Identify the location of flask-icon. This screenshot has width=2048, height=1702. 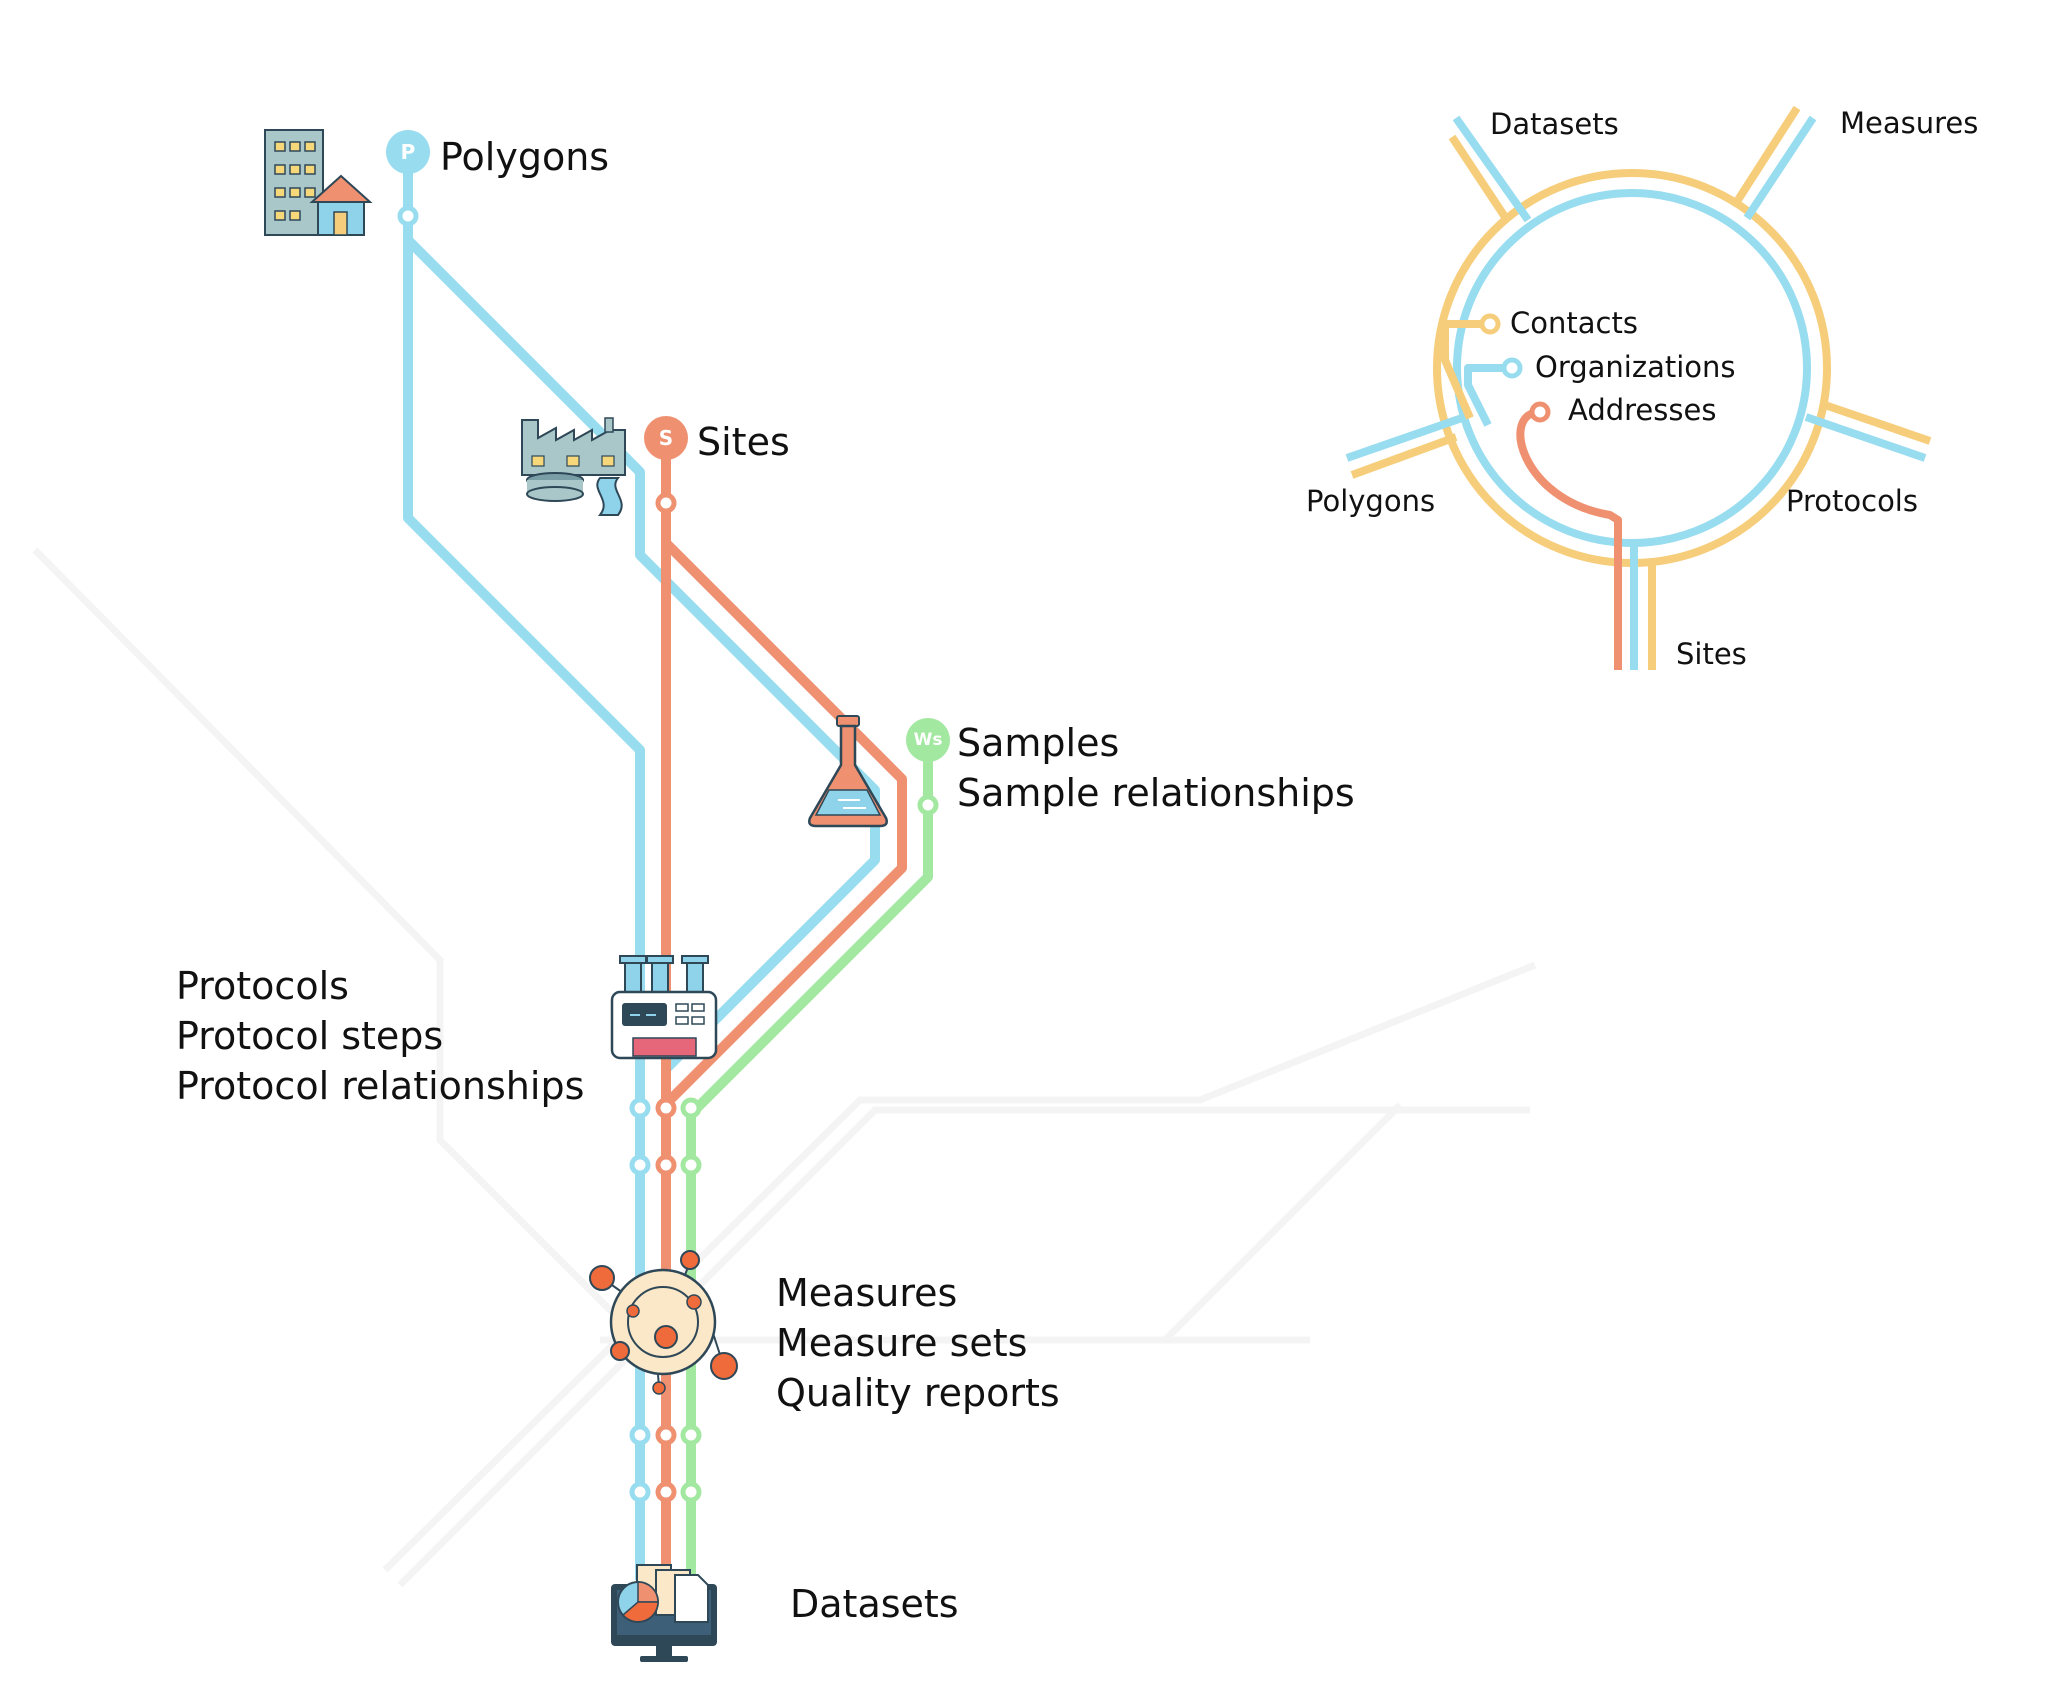
(848, 771).